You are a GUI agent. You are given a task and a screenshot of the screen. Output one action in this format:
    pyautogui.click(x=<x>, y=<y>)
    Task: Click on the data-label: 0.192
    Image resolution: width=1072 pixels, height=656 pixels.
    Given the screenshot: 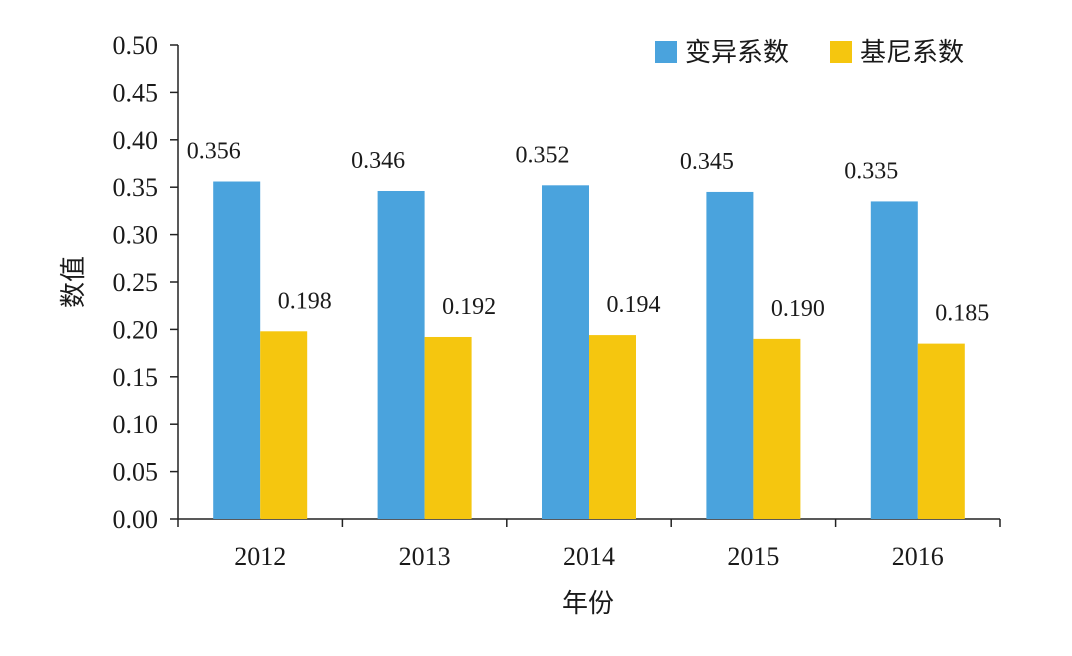 What is the action you would take?
    pyautogui.click(x=469, y=307)
    